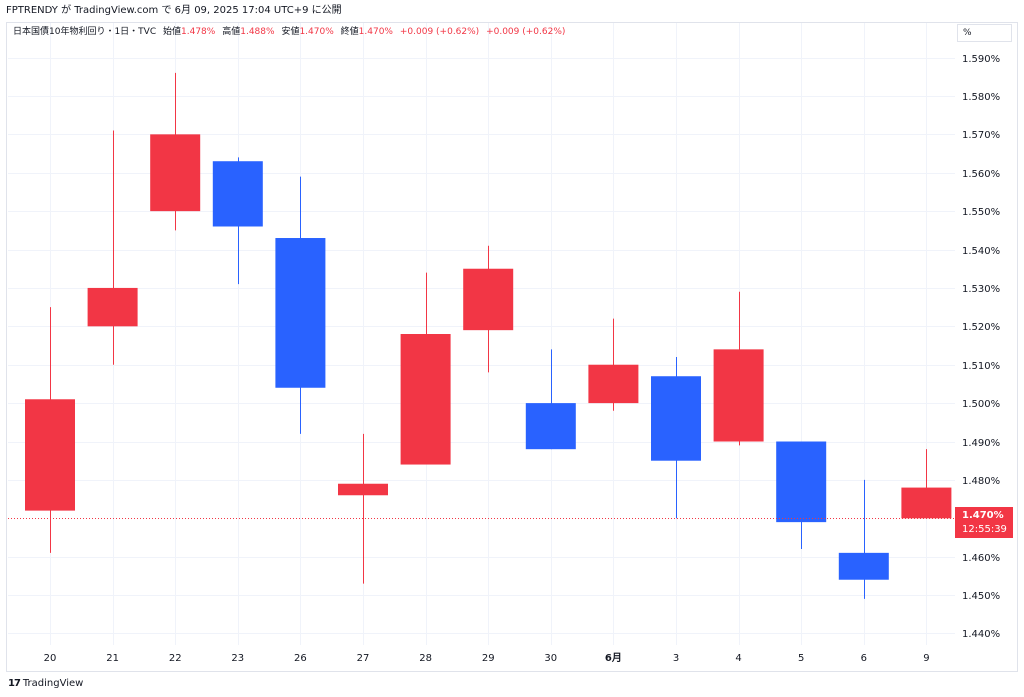  What do you see at coordinates (231, 32) in the screenshot?
I see `high-label: 高値` at bounding box center [231, 32].